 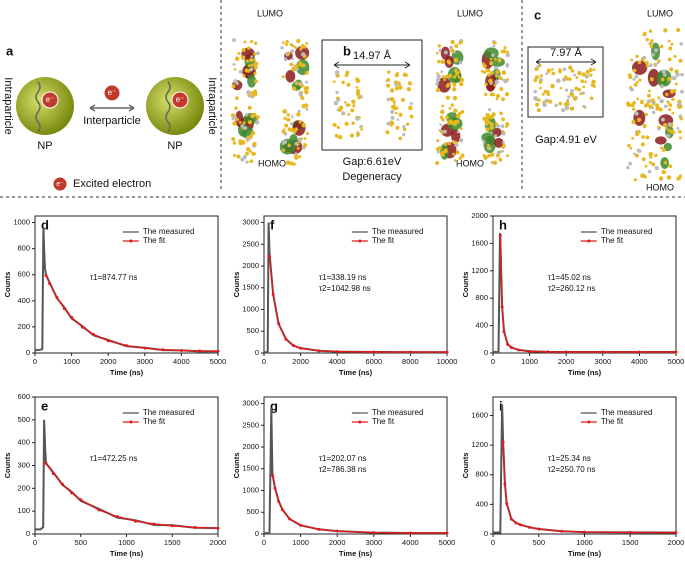 What do you see at coordinates (10, 50) in the screenshot?
I see `panel-label: a` at bounding box center [10, 50].